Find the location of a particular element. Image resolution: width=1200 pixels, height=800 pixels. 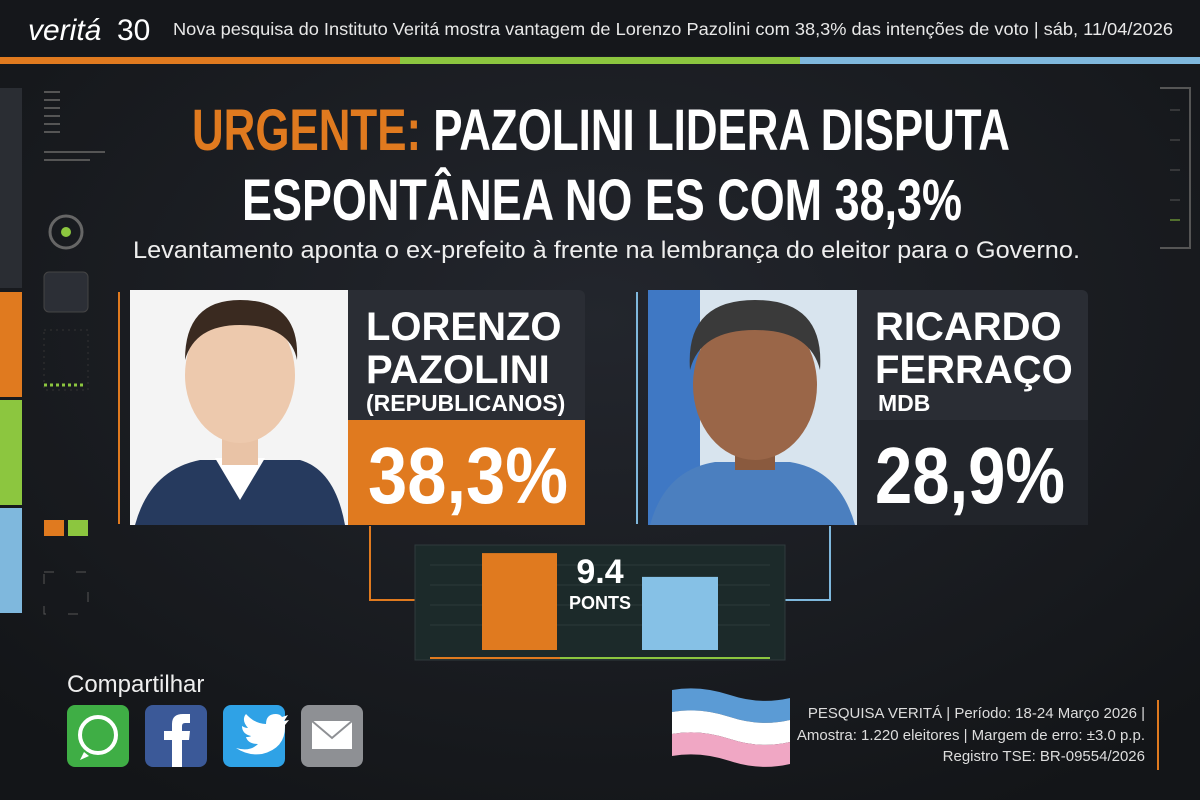

facebook-button is located at coordinates (176, 736).